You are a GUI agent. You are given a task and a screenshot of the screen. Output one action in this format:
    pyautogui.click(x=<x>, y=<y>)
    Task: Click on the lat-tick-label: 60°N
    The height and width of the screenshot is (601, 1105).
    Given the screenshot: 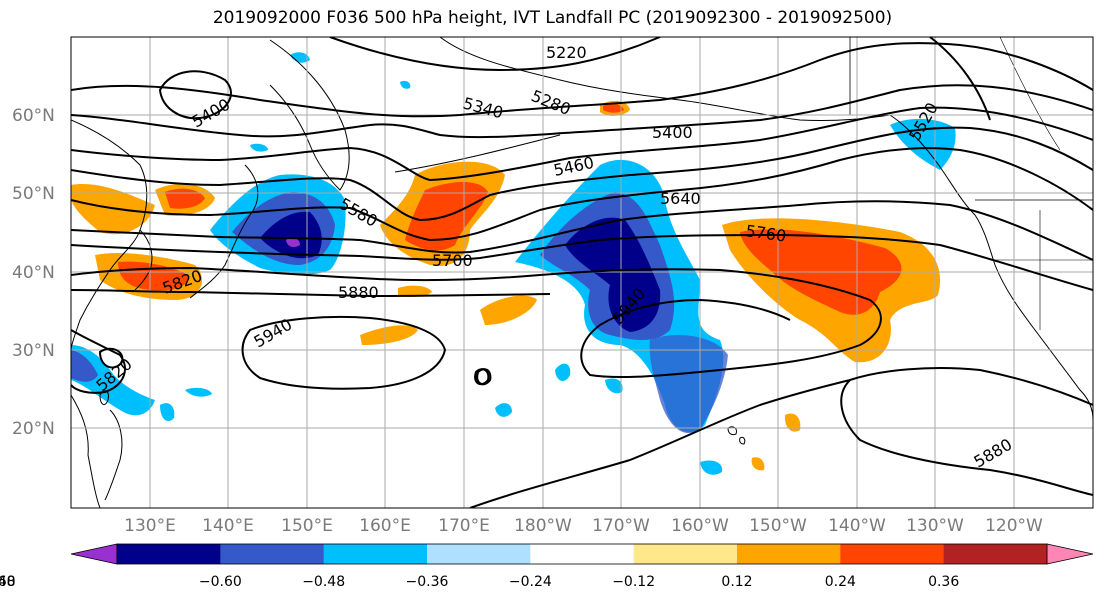 What is the action you would take?
    pyautogui.click(x=33, y=116)
    